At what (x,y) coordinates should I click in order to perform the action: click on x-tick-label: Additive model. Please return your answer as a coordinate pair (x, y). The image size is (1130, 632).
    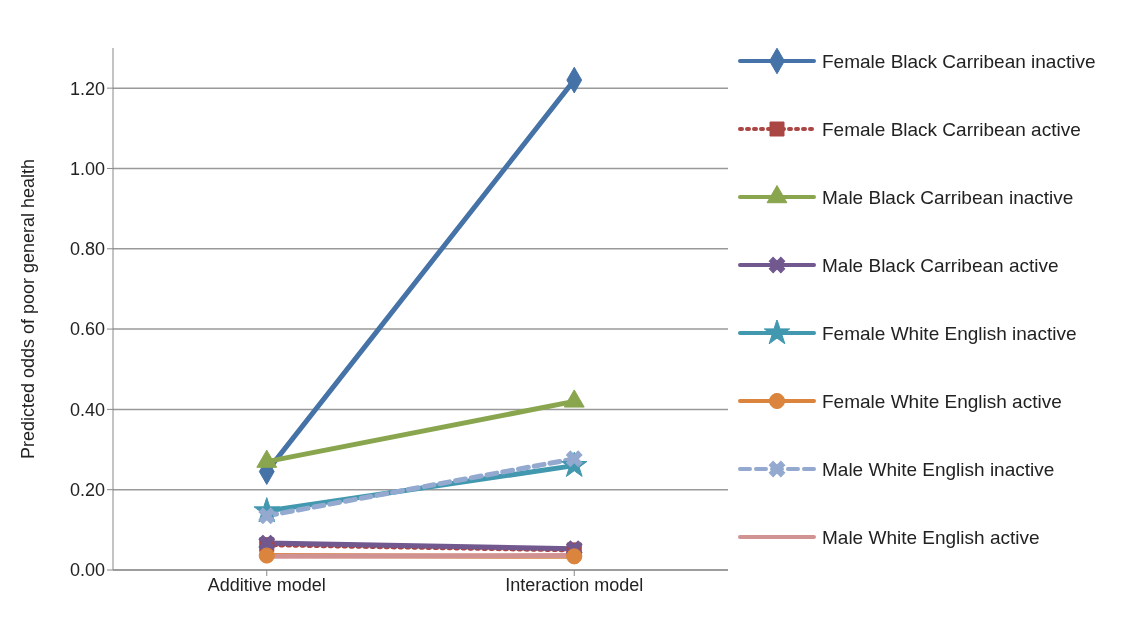
    Looking at the image, I should click on (266, 584).